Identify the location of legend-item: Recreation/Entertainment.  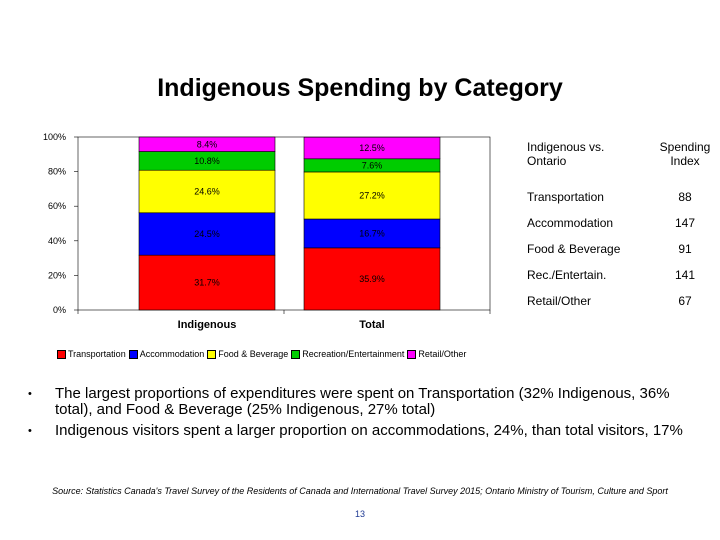
(347, 354).